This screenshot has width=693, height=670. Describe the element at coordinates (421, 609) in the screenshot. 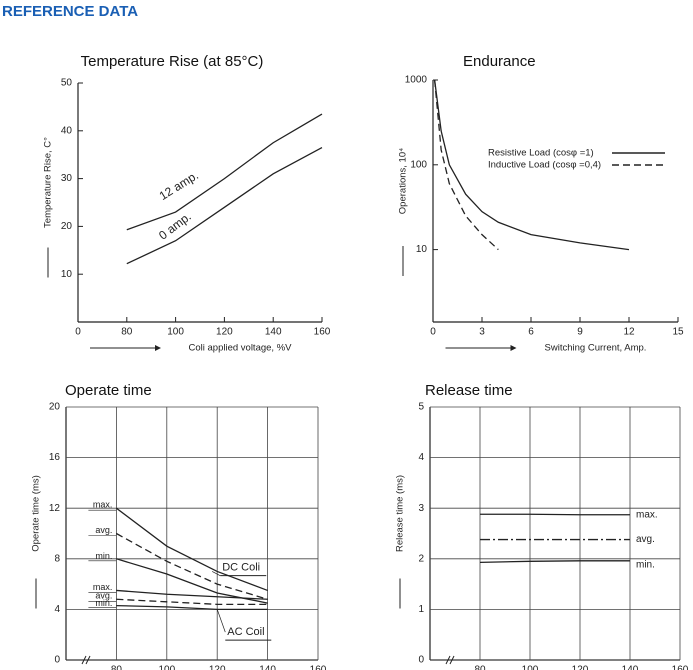

I see `y-tick-label: 1` at that location.